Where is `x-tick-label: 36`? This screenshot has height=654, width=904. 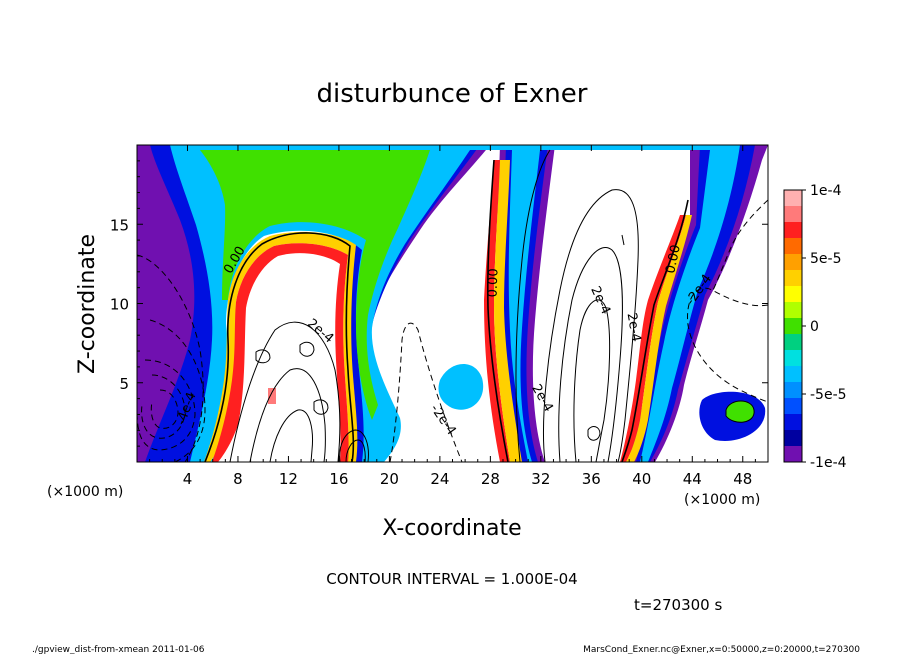 x-tick-label: 36 is located at coordinates (591, 479).